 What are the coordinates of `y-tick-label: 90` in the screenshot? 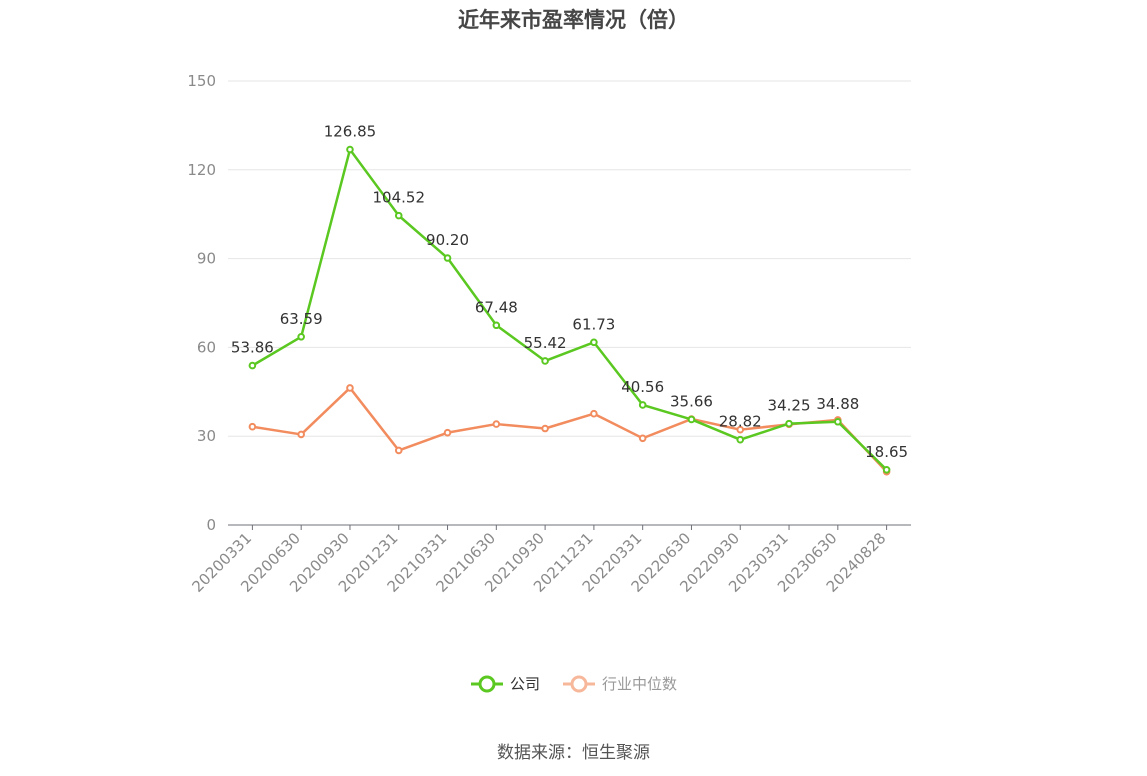 It's located at (206, 259).